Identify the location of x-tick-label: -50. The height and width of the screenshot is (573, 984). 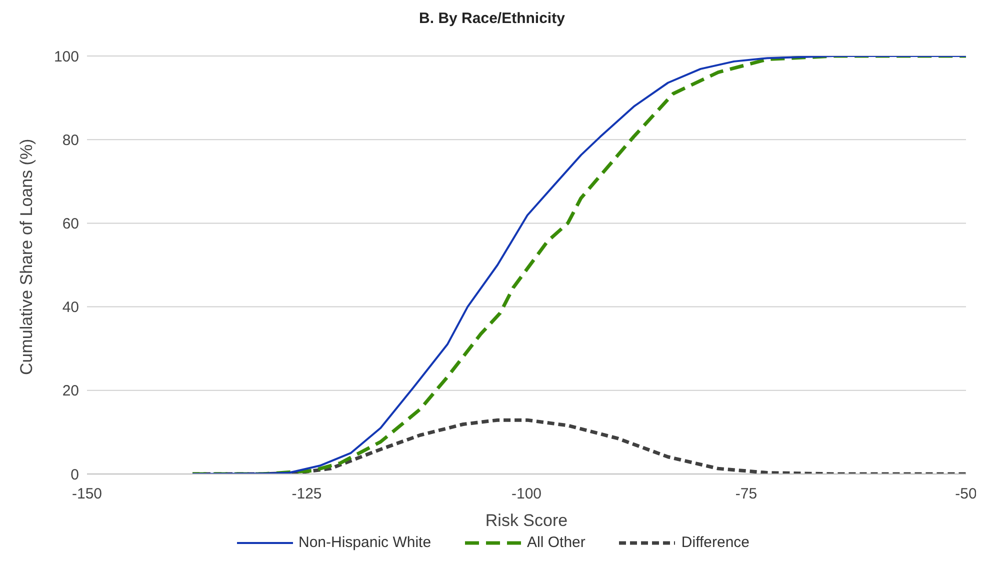
(966, 494).